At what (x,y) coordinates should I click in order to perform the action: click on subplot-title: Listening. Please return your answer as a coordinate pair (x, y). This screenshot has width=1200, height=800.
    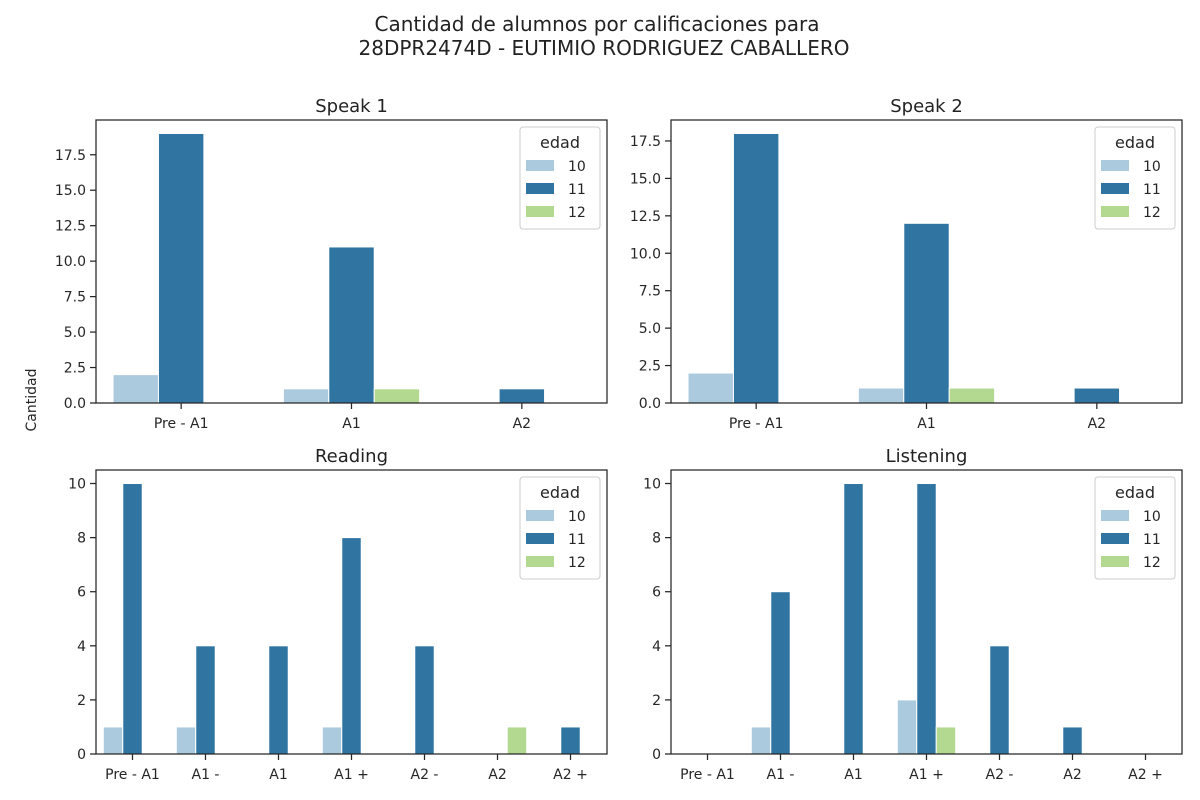
    Looking at the image, I should click on (927, 456).